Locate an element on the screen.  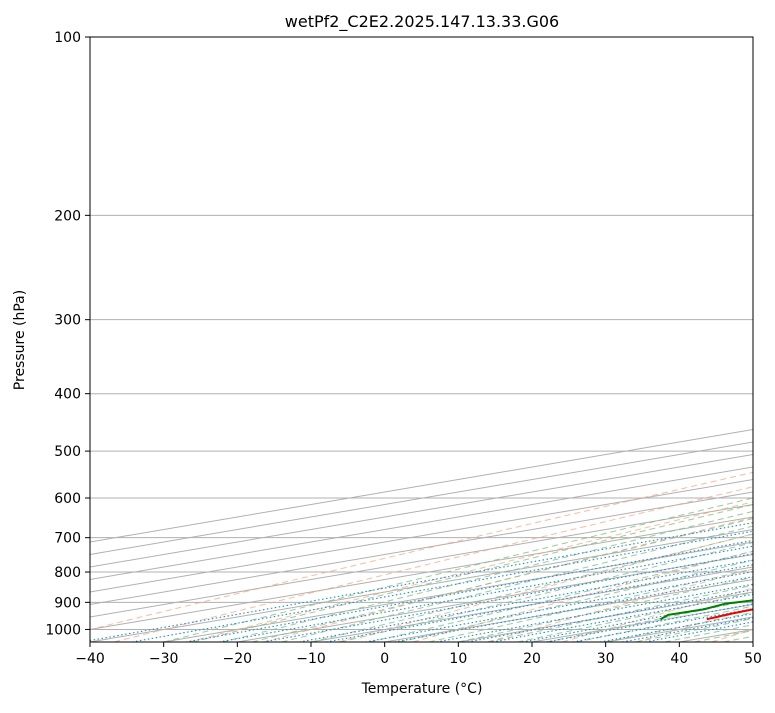
y-tick-label: 300 is located at coordinates (67, 321).